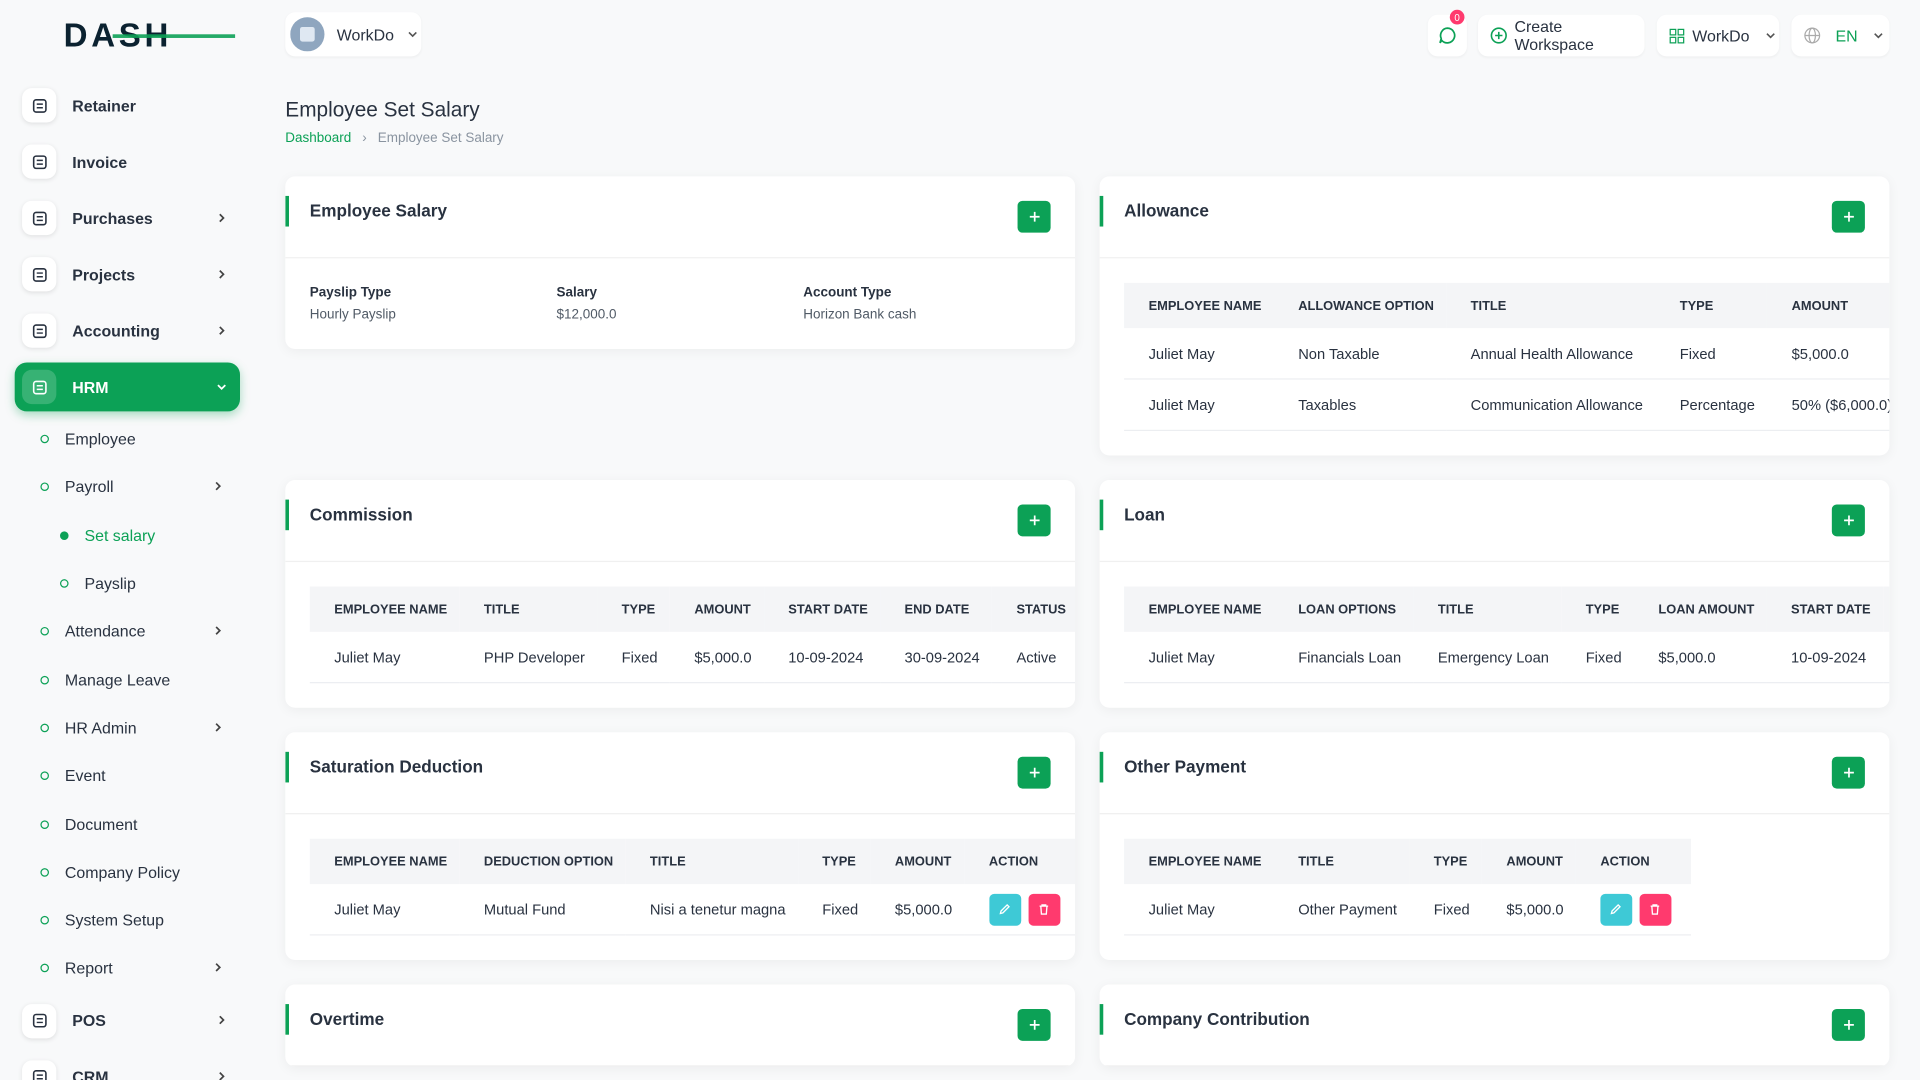  What do you see at coordinates (1447, 33) in the screenshot?
I see `notifications: 0` at bounding box center [1447, 33].